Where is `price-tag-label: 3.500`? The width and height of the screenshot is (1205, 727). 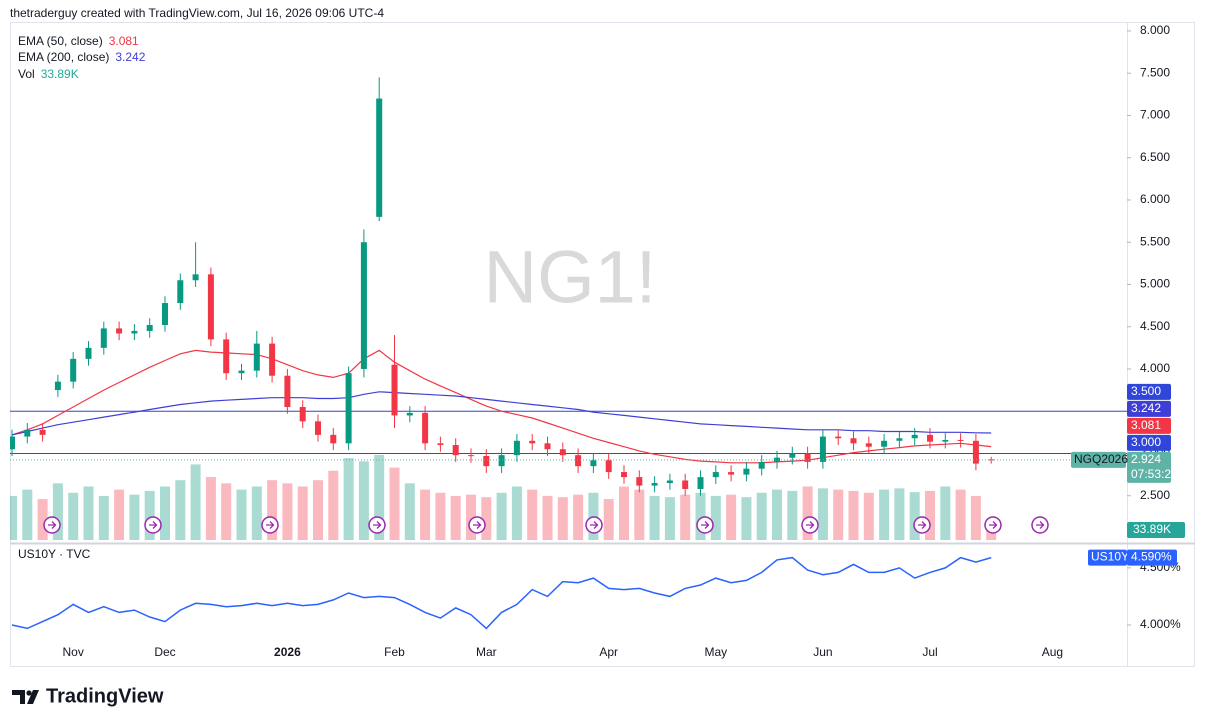
price-tag-label: 3.500 is located at coordinates (1146, 391).